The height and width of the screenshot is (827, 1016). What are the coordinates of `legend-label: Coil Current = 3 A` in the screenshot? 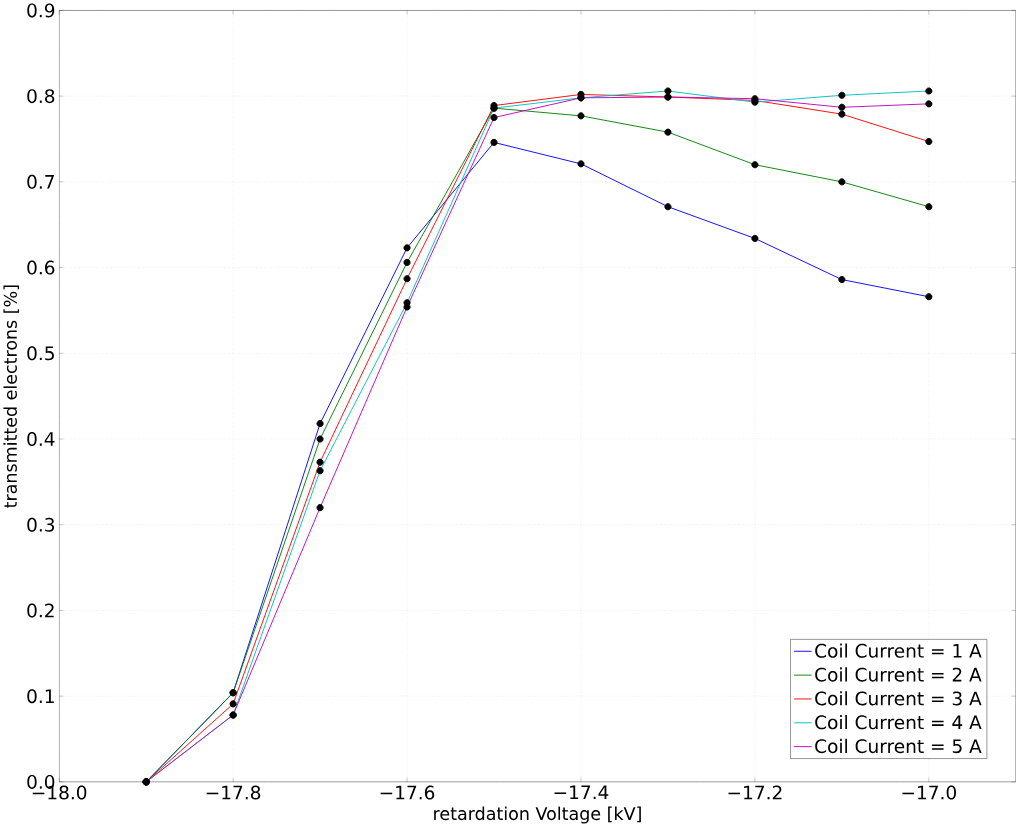 It's located at (898, 698).